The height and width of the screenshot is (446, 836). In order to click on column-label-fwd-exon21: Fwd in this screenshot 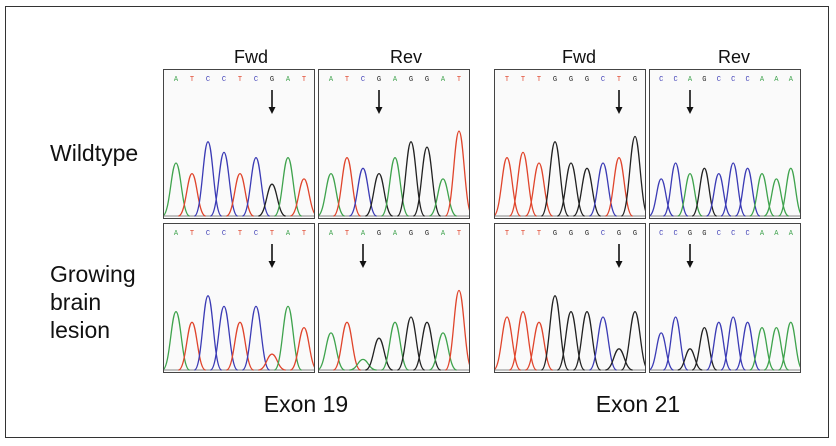, I will do `click(578, 57)`.